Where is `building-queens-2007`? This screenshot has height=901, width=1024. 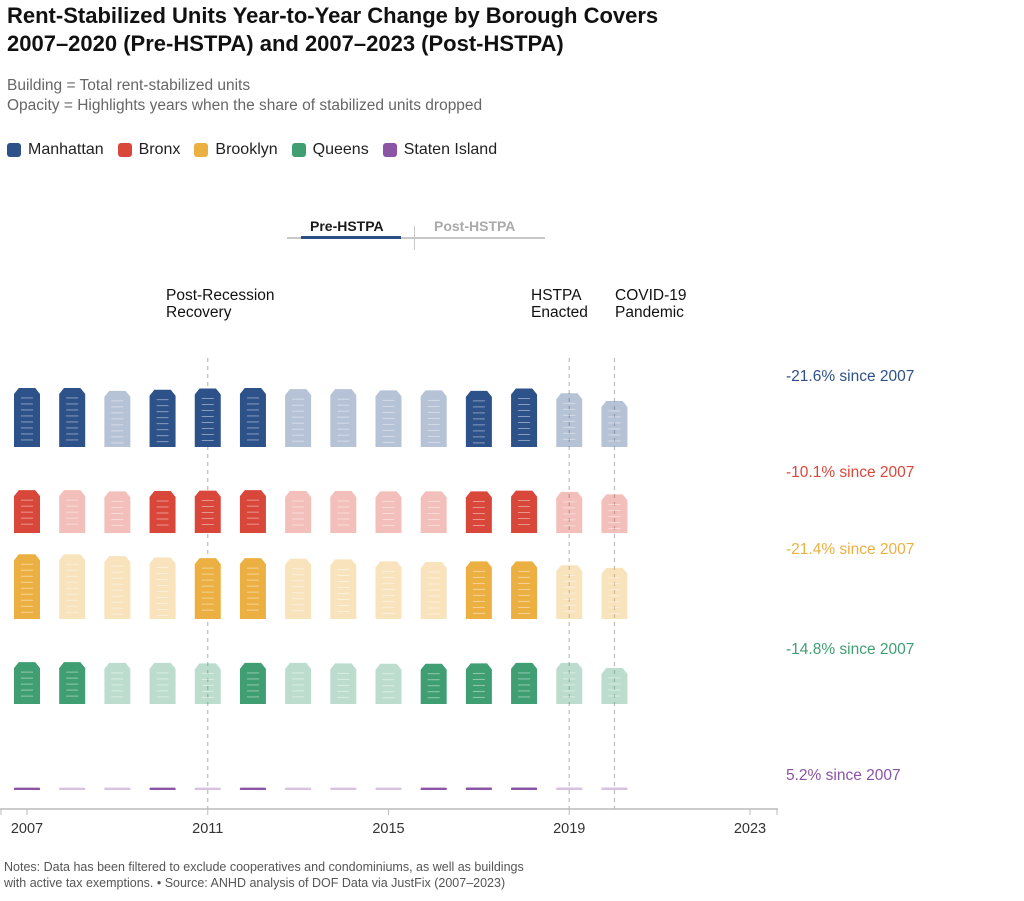
building-queens-2007 is located at coordinates (27, 683).